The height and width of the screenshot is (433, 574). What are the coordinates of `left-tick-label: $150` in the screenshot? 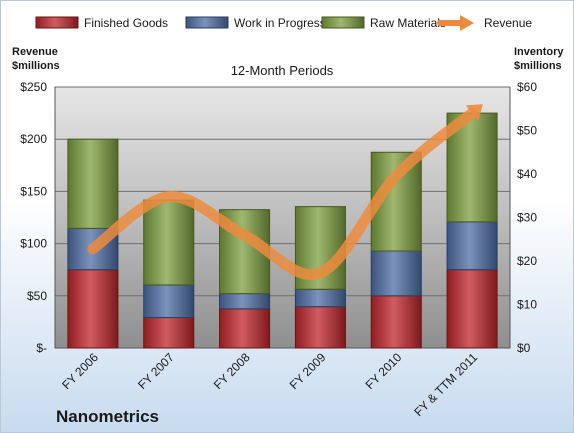 It's located at (33, 191).